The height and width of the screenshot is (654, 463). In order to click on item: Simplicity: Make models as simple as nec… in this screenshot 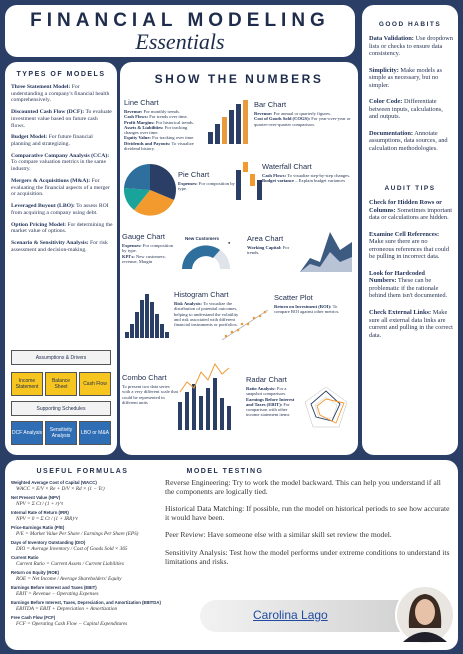, I will do `click(411, 78)`.